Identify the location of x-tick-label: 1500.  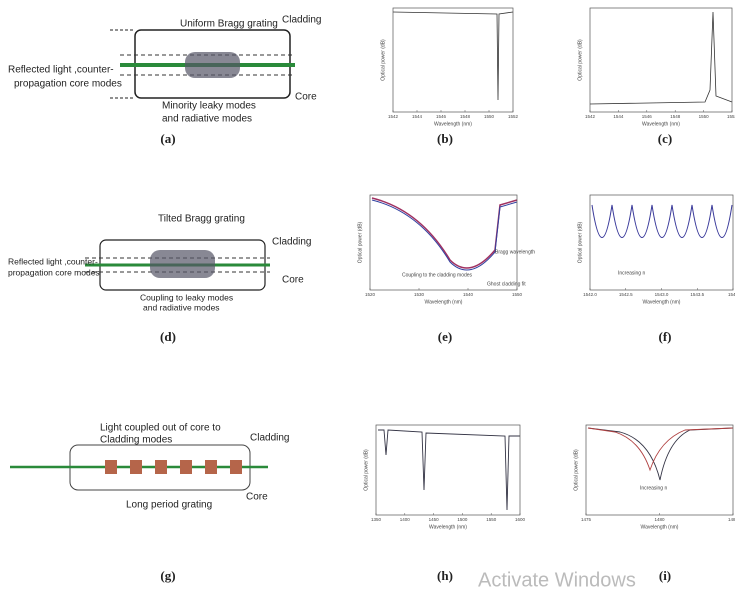
(462, 519).